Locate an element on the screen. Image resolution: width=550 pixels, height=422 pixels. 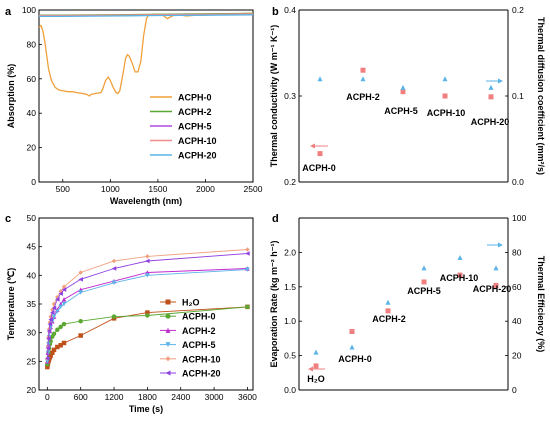
x-tick-label: 1800 is located at coordinates (147, 397).